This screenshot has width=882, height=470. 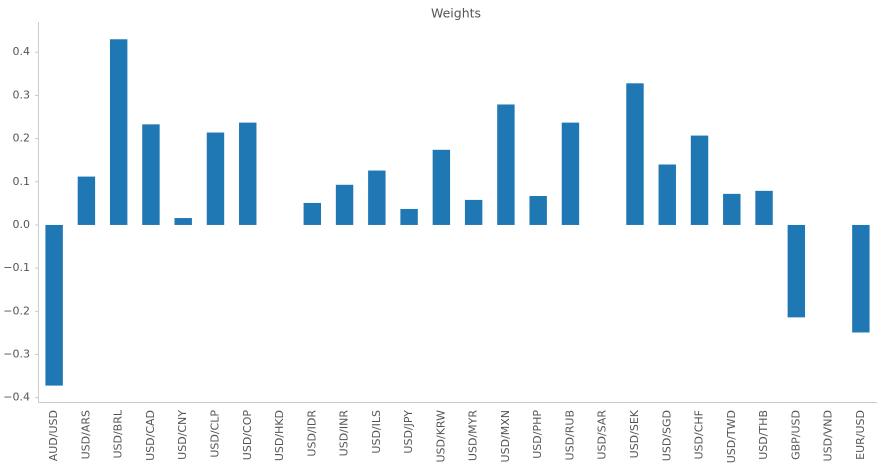 I want to click on x-tick-label: USD/THB, so click(x=763, y=435).